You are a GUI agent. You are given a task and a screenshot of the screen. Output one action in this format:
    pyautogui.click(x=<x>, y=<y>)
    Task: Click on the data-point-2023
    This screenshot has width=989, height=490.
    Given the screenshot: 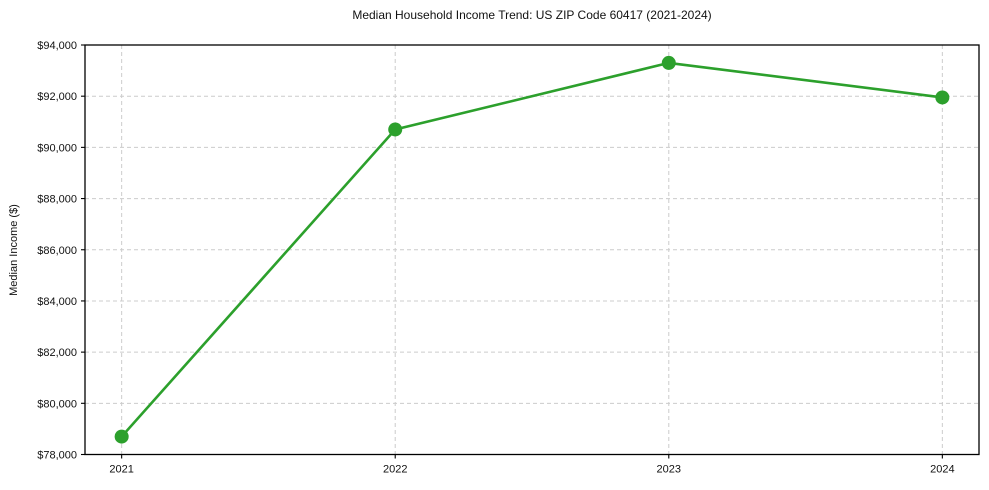 What is the action you would take?
    pyautogui.click(x=668, y=62)
    